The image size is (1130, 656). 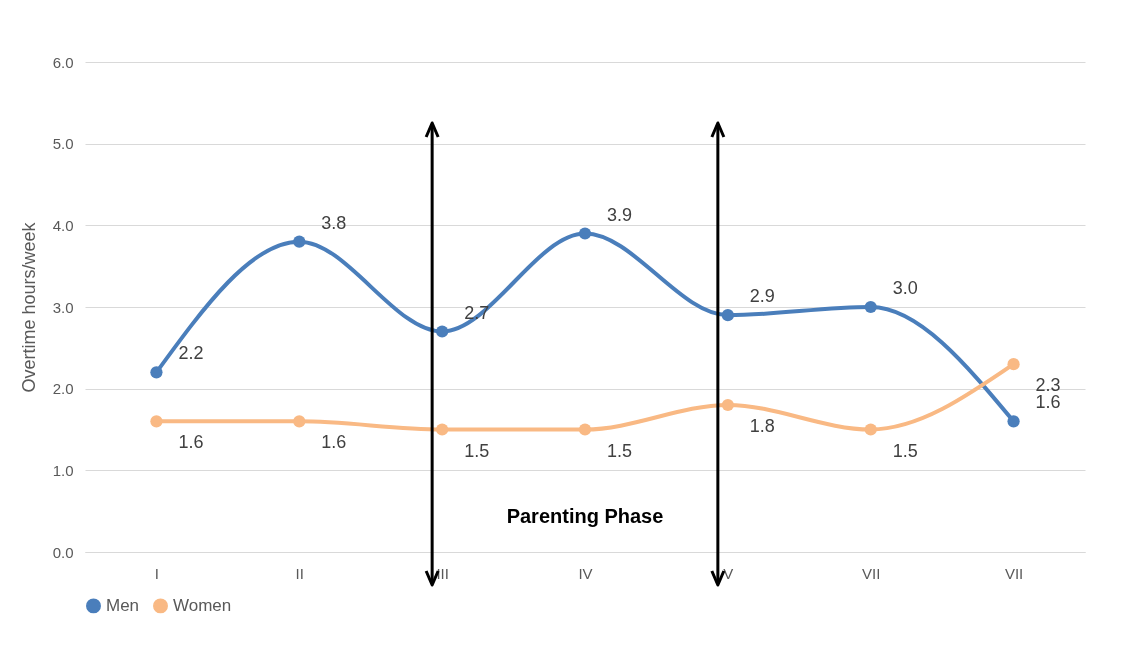 I want to click on data-label: 3.0, so click(x=905, y=288).